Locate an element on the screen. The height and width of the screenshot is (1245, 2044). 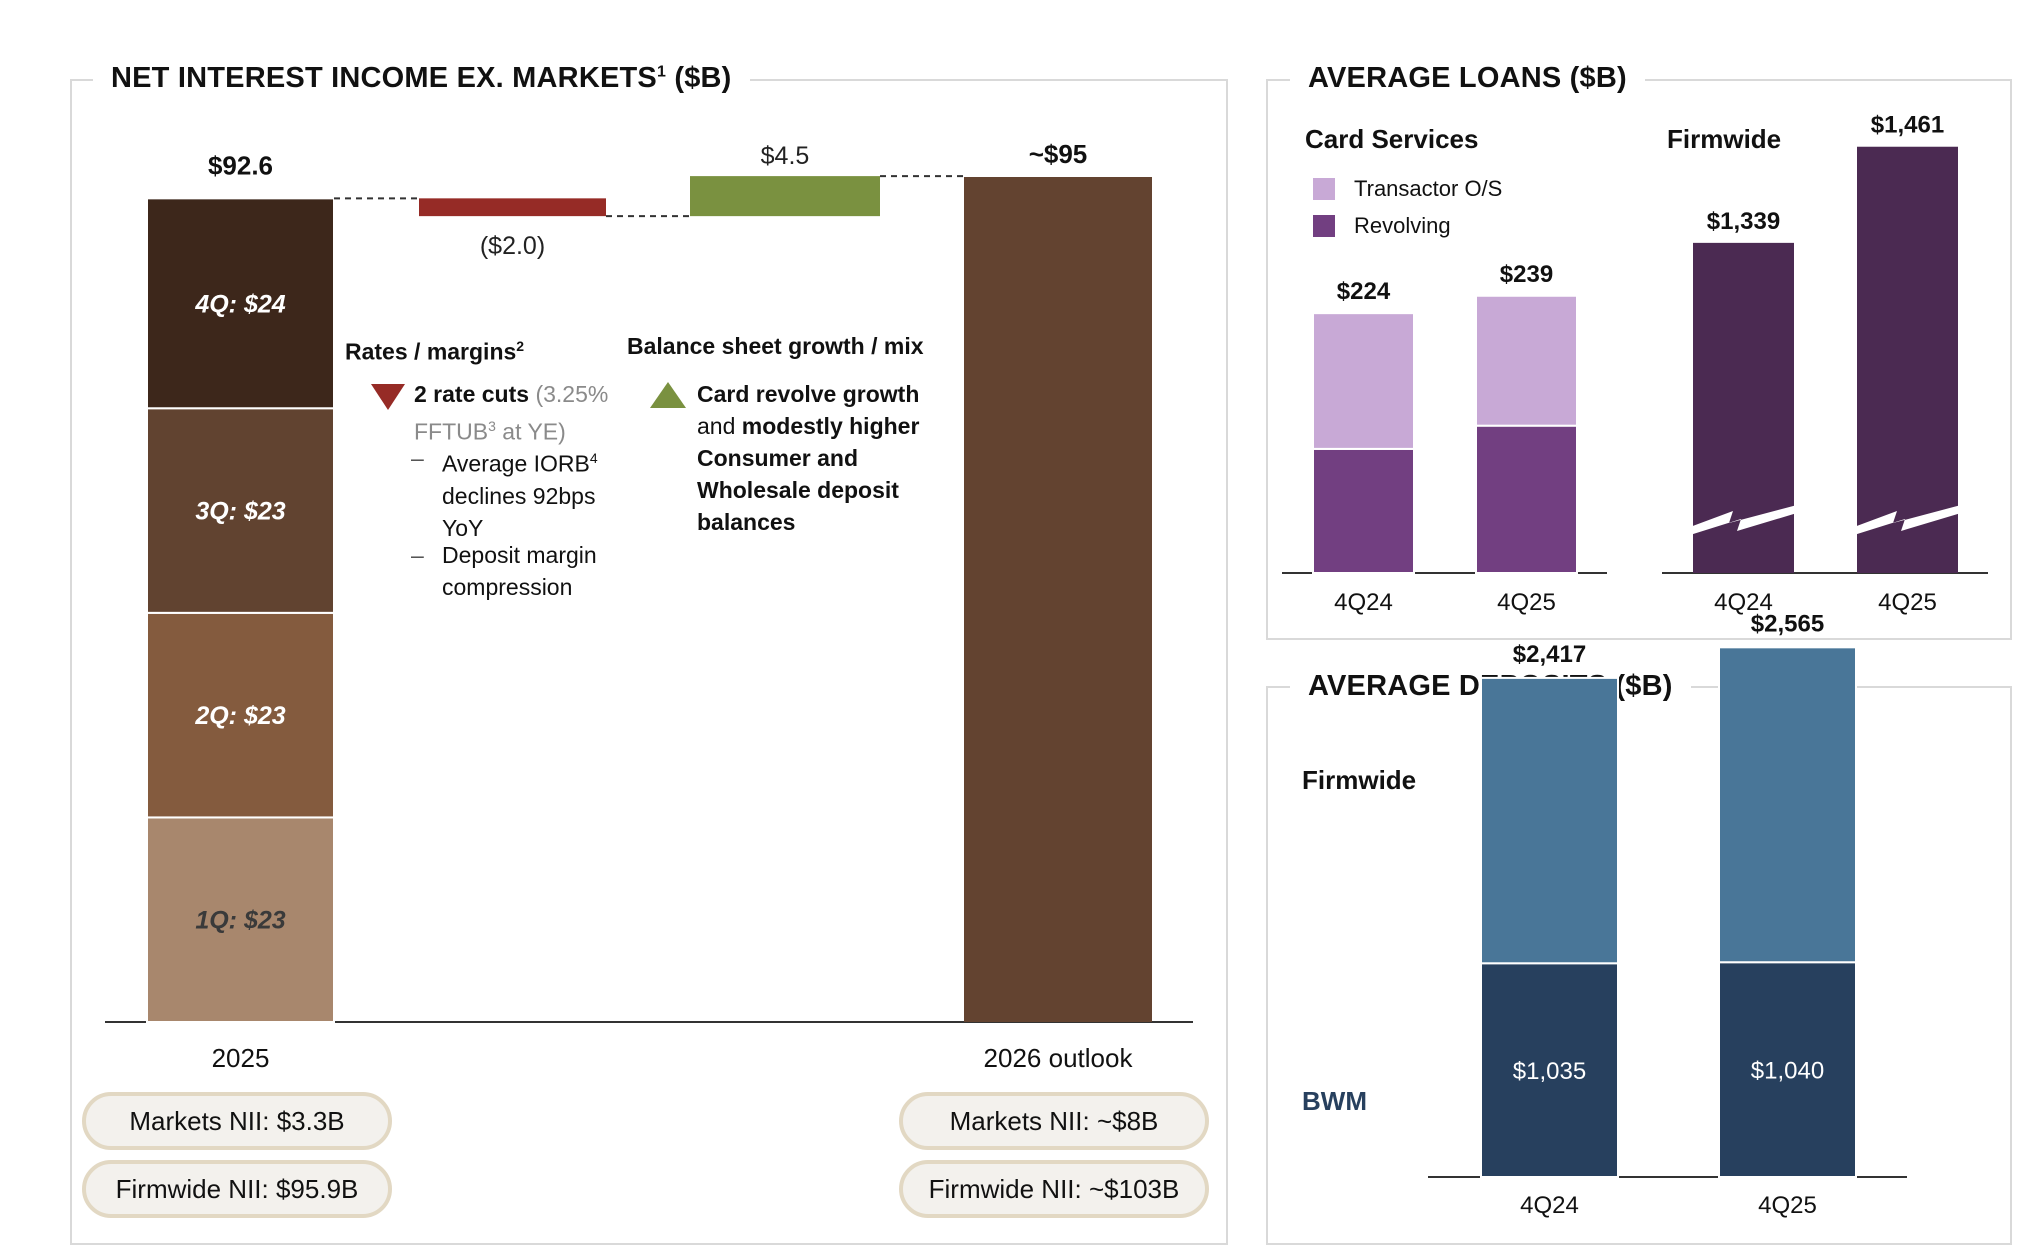
pill-firmwide-nii-2025: Firmwide NII: $95.9B is located at coordinates (237, 1189).